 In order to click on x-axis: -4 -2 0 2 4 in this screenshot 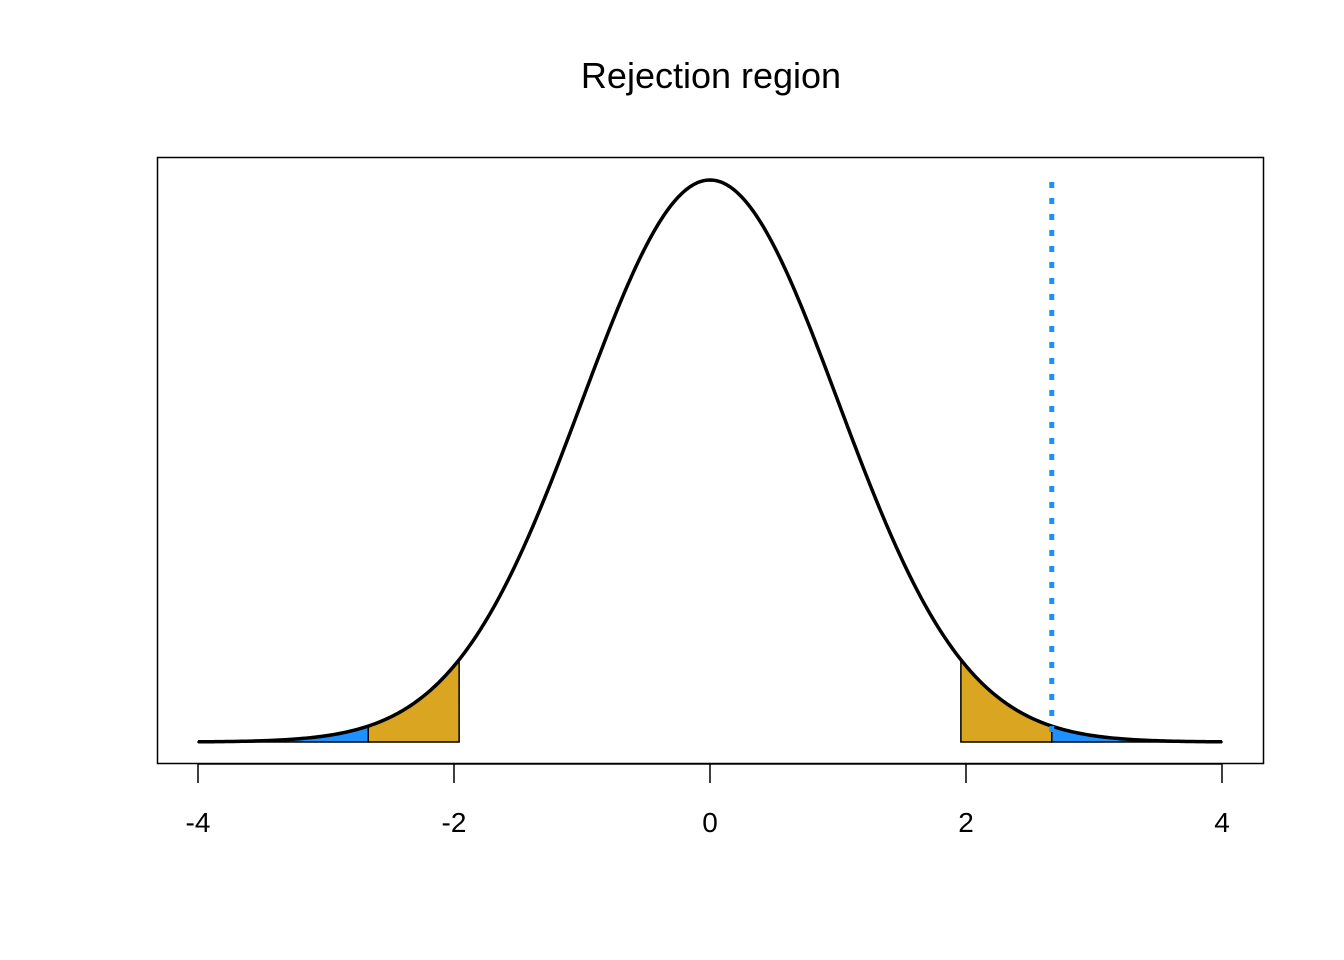, I will do `click(708, 800)`.